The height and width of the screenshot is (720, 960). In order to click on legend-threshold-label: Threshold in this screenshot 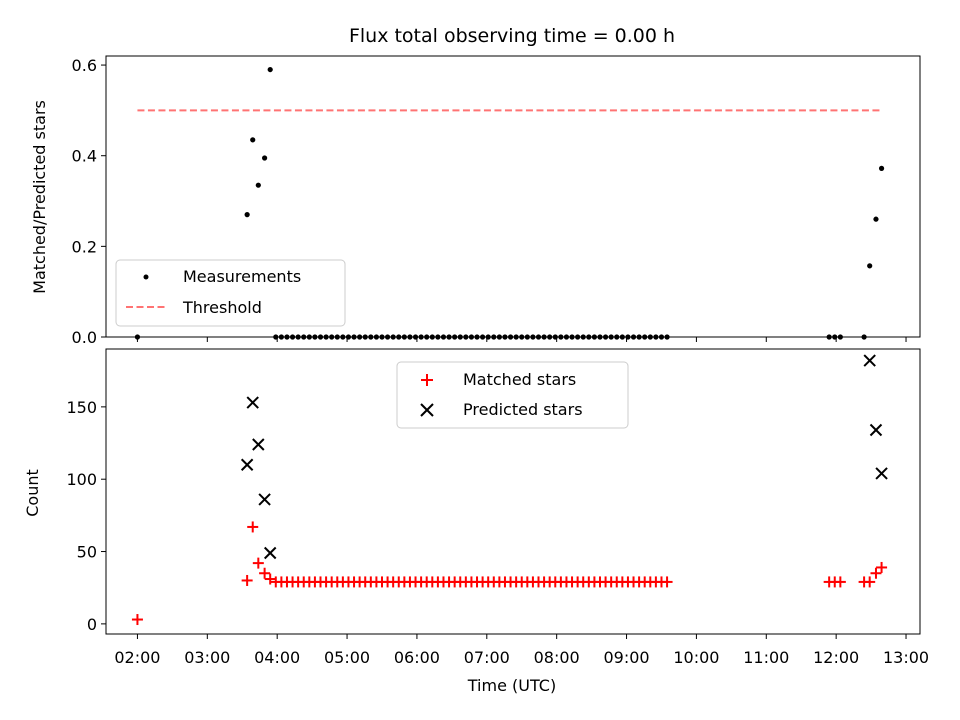, I will do `click(222, 307)`.